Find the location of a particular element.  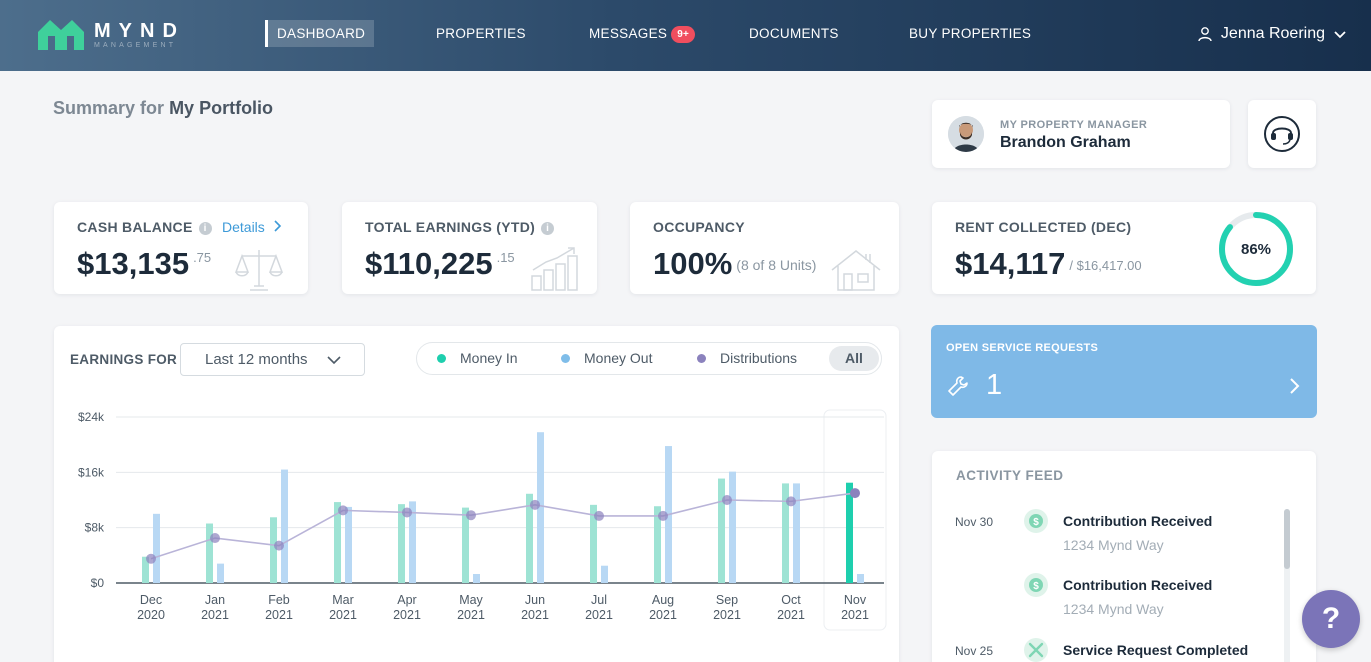

nav-documents: DOCUMENTS is located at coordinates (794, 33).